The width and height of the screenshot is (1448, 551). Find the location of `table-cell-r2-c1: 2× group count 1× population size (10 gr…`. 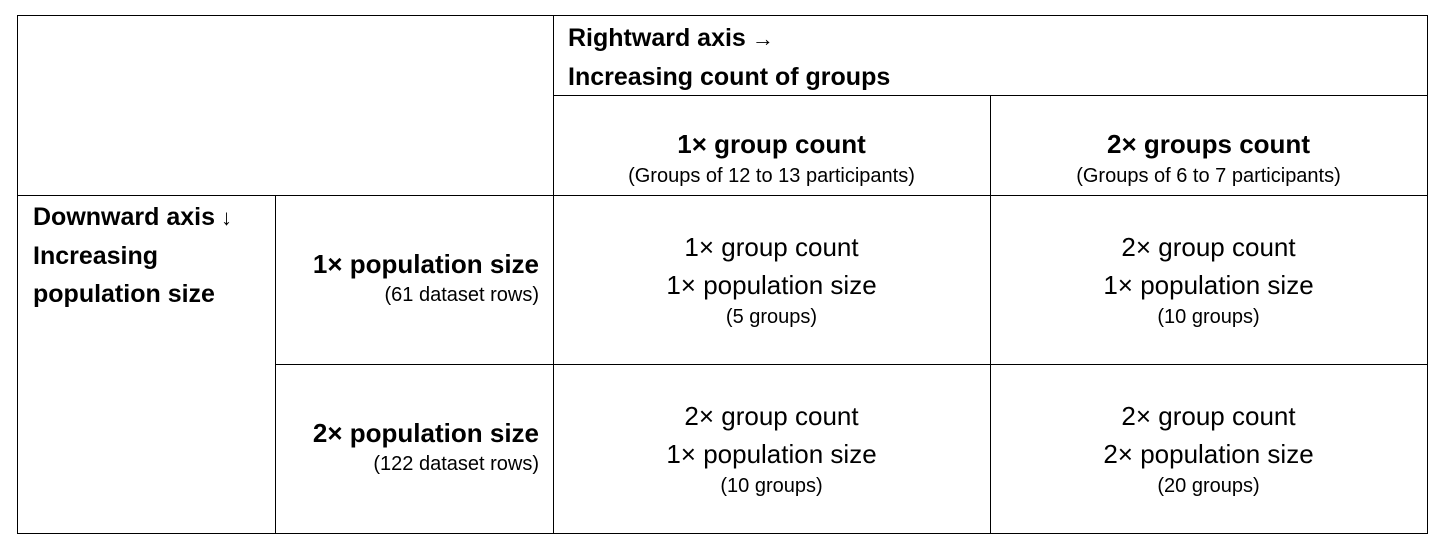

table-cell-r2-c1: 2× group count 1× population size (10 gr… is located at coordinates (772, 449).